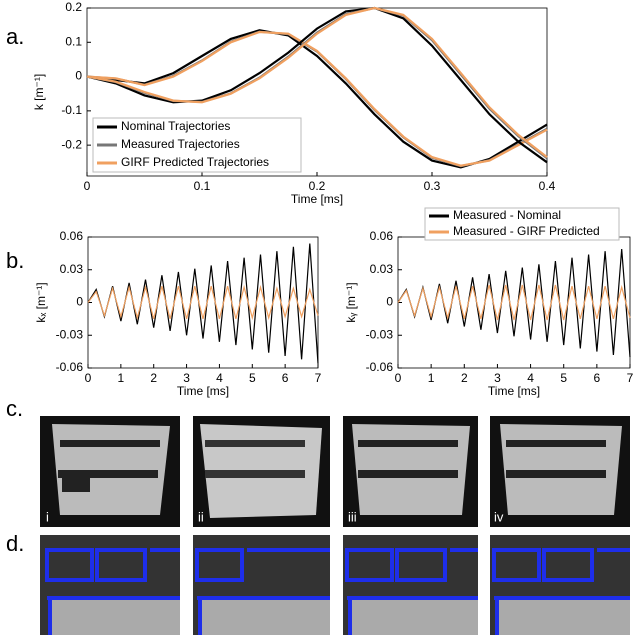 The image size is (641, 643). What do you see at coordinates (351, 302) in the screenshot?
I see `y-axis-label: kᵧ [m⁻¹]` at bounding box center [351, 302].